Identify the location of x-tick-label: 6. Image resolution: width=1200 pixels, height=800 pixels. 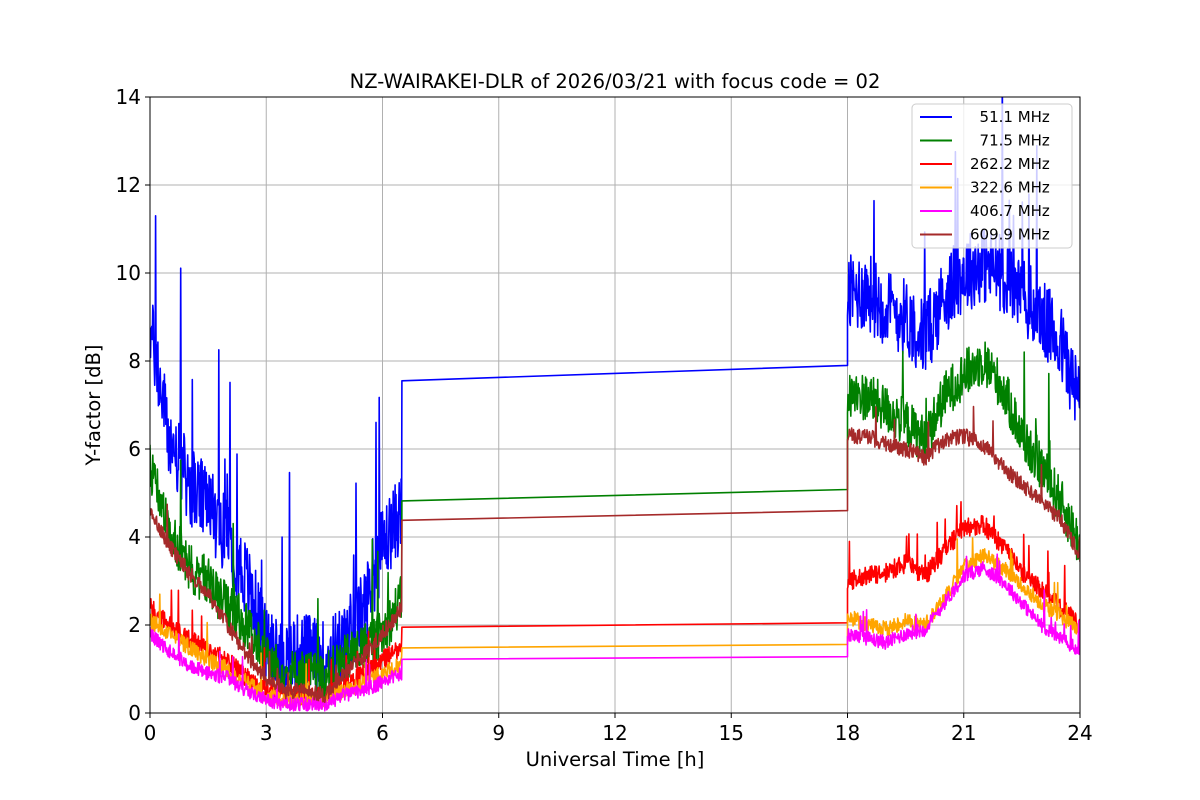
(382, 733).